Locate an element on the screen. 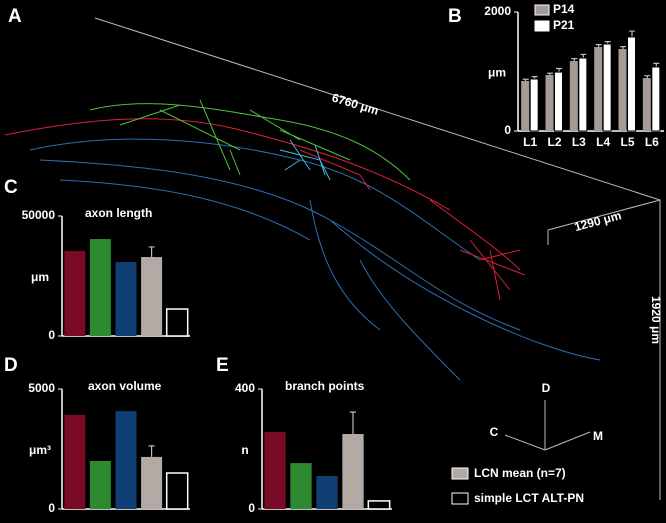 The image size is (666, 523). chart-title: axon length is located at coordinates (118, 213).